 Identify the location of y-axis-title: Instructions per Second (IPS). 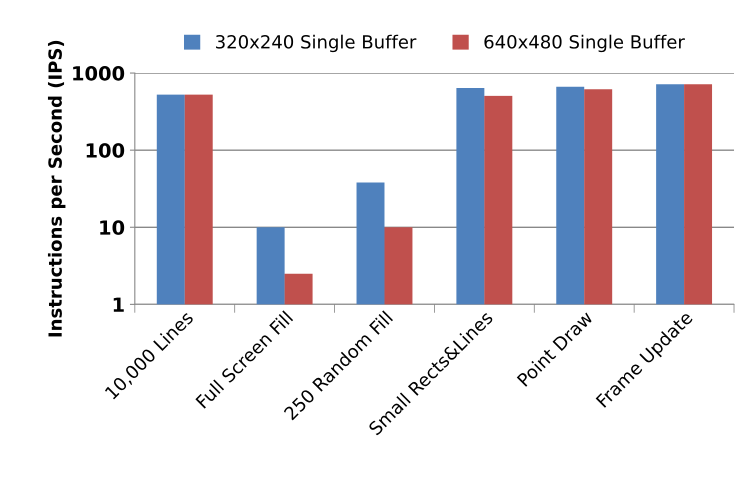
(57, 188).